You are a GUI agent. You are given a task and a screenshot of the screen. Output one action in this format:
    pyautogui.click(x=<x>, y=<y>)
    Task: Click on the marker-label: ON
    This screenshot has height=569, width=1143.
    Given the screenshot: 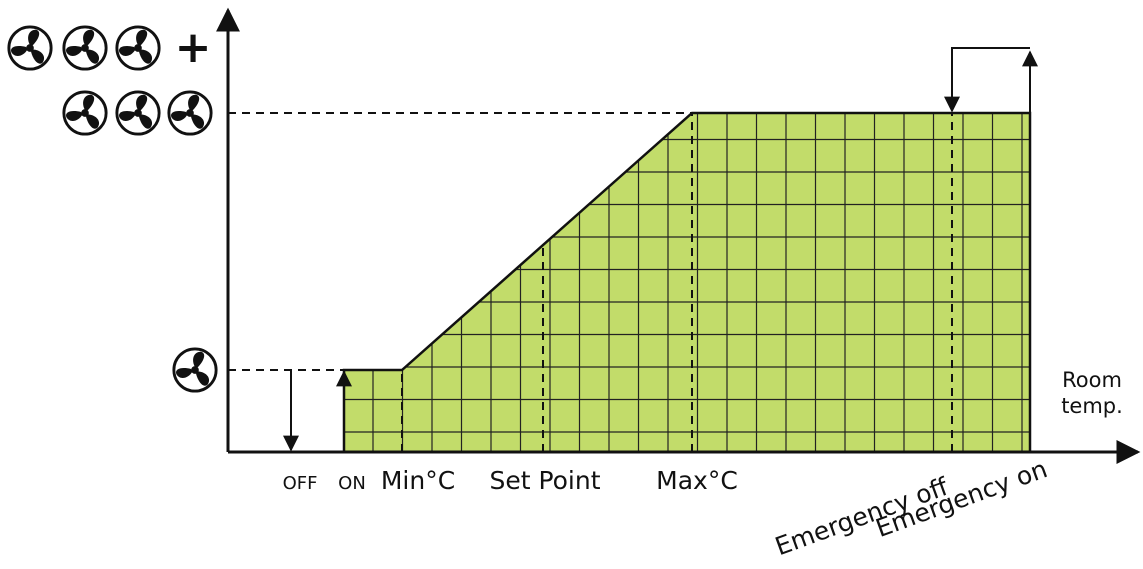 What is the action you would take?
    pyautogui.click(x=352, y=483)
    